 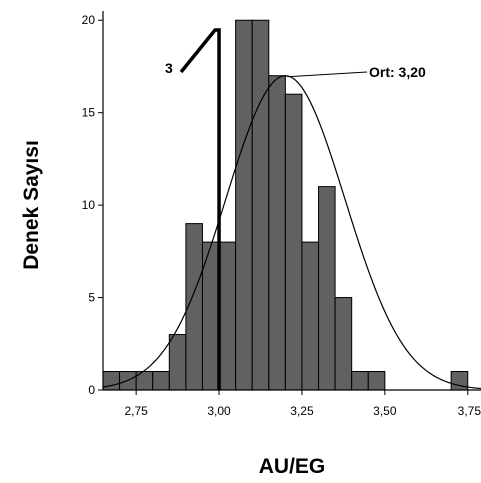 What do you see at coordinates (91, 298) in the screenshot?
I see `y-tick-label: 5` at bounding box center [91, 298].